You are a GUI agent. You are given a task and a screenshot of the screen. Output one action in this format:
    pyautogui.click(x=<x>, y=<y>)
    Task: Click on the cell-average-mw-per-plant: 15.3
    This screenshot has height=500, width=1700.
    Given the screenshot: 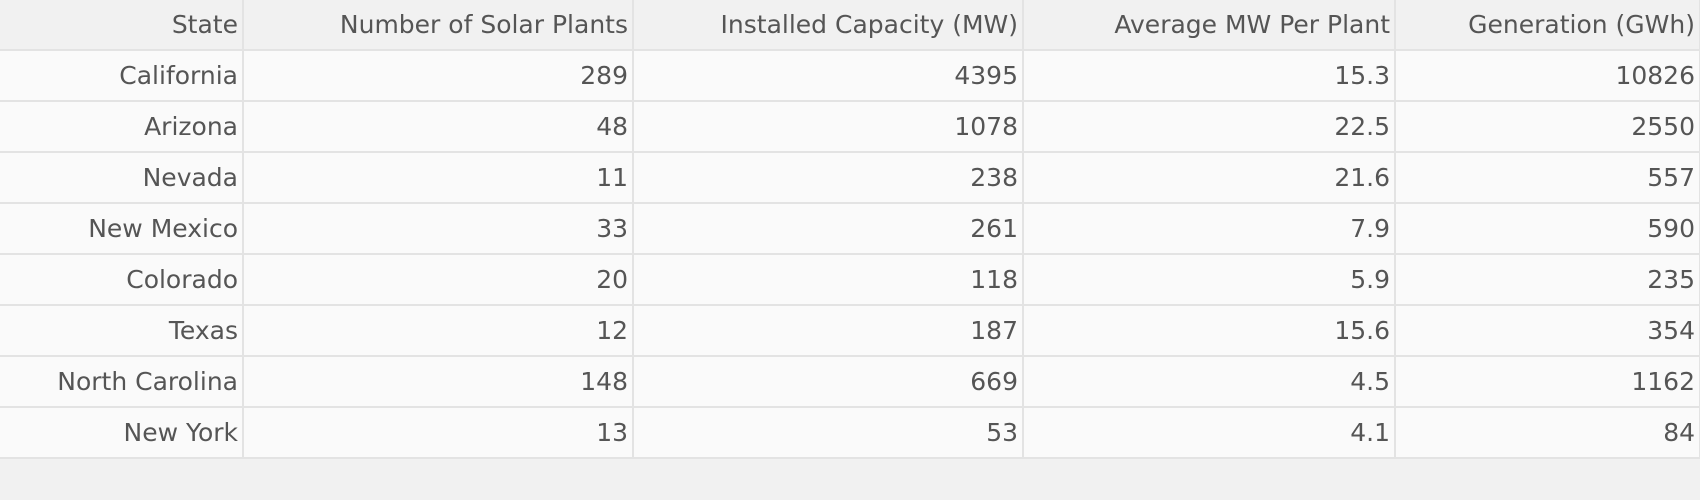 What is the action you would take?
    pyautogui.click(x=1209, y=76)
    